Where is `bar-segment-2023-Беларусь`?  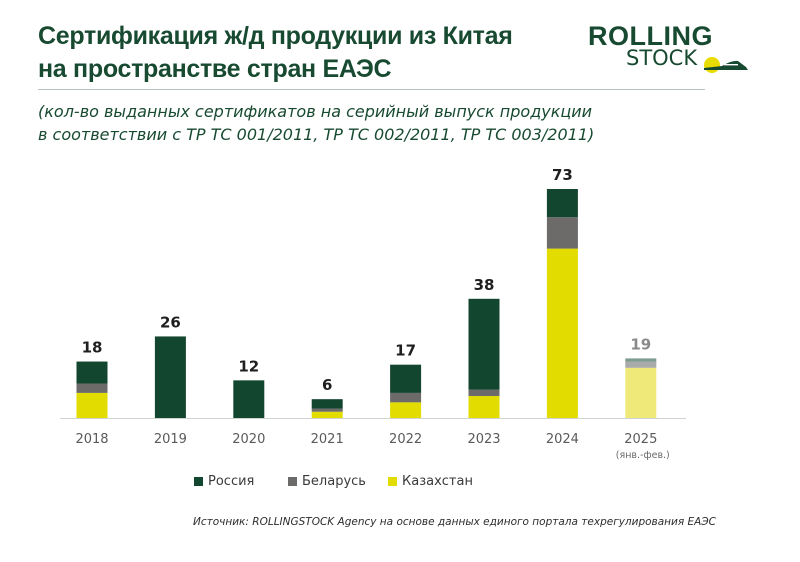
bar-segment-2023-Беларусь is located at coordinates (484, 393).